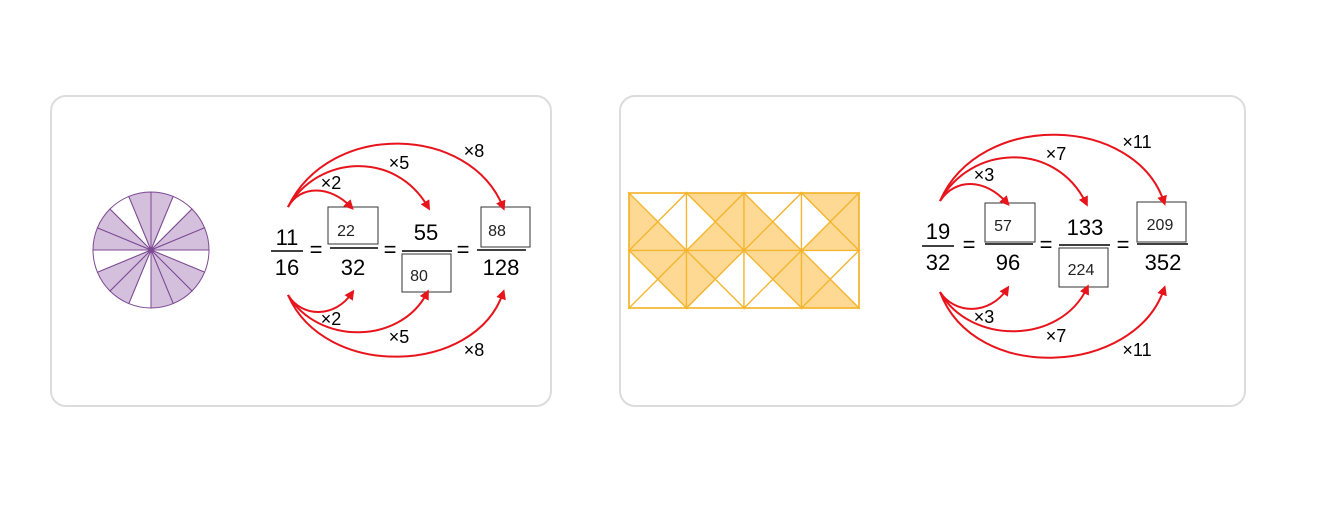 This screenshot has width=1327, height=505. What do you see at coordinates (984, 317) in the screenshot?
I see `right-bottom-multiplier-1: ×3` at bounding box center [984, 317].